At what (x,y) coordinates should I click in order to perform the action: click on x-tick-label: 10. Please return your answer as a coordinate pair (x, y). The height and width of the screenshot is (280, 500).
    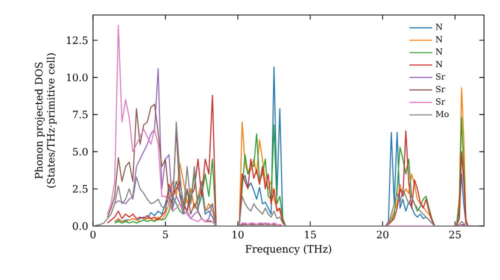
    Looking at the image, I should click on (238, 234).